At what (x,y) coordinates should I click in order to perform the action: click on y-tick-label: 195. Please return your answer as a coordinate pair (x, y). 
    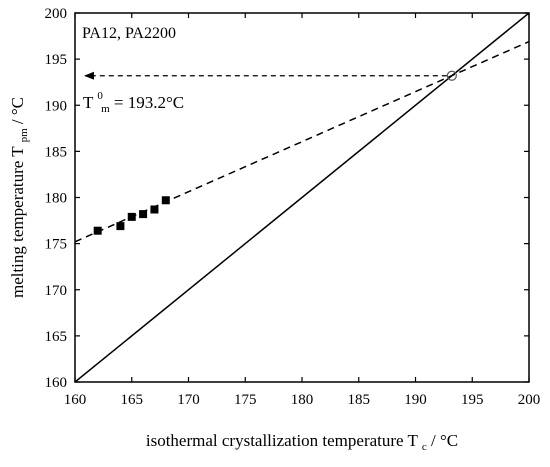
    Looking at the image, I should click on (56, 60).